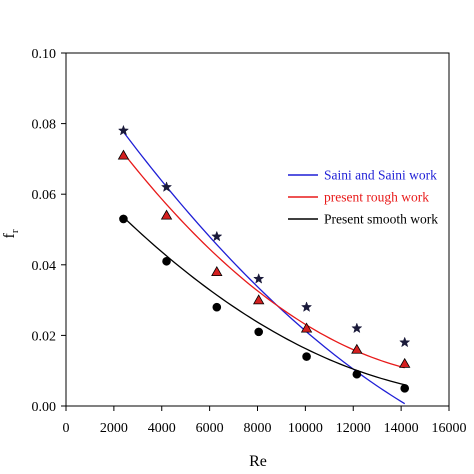  I want to click on x-tick-label: 16000, so click(449, 428).